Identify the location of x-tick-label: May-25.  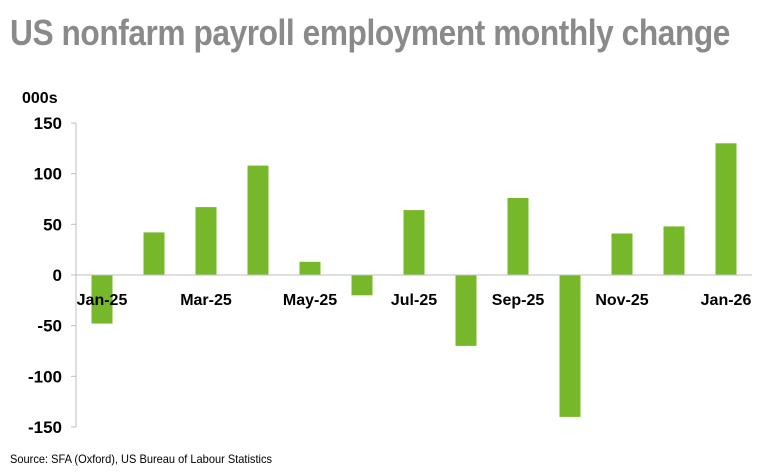
(310, 300).